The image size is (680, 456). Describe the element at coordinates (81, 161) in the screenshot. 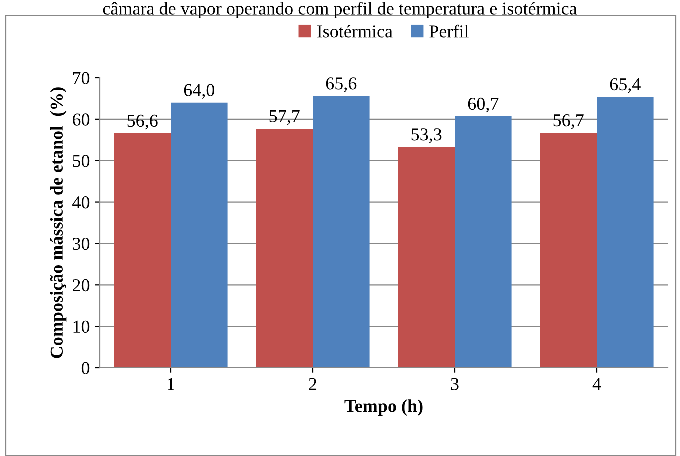

I see `y-tick-label: 50` at that location.